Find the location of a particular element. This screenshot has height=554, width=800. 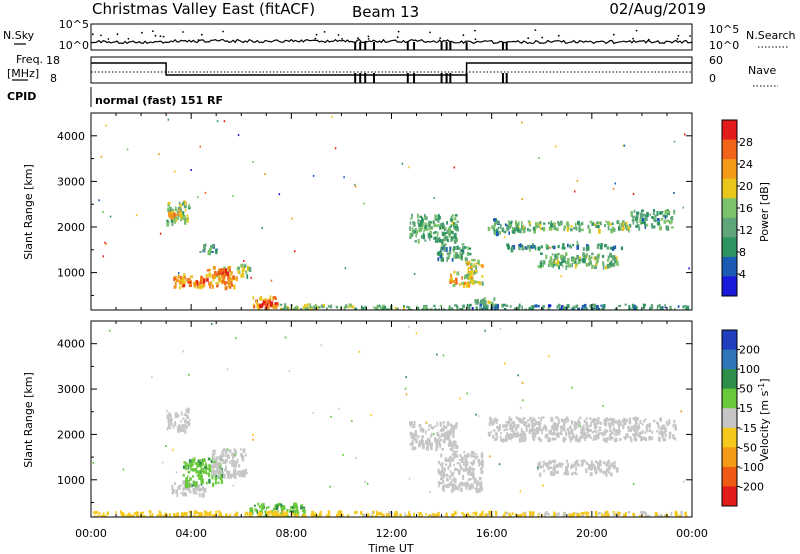

velocity-colorbar-tick-label: 200 is located at coordinates (749, 350).